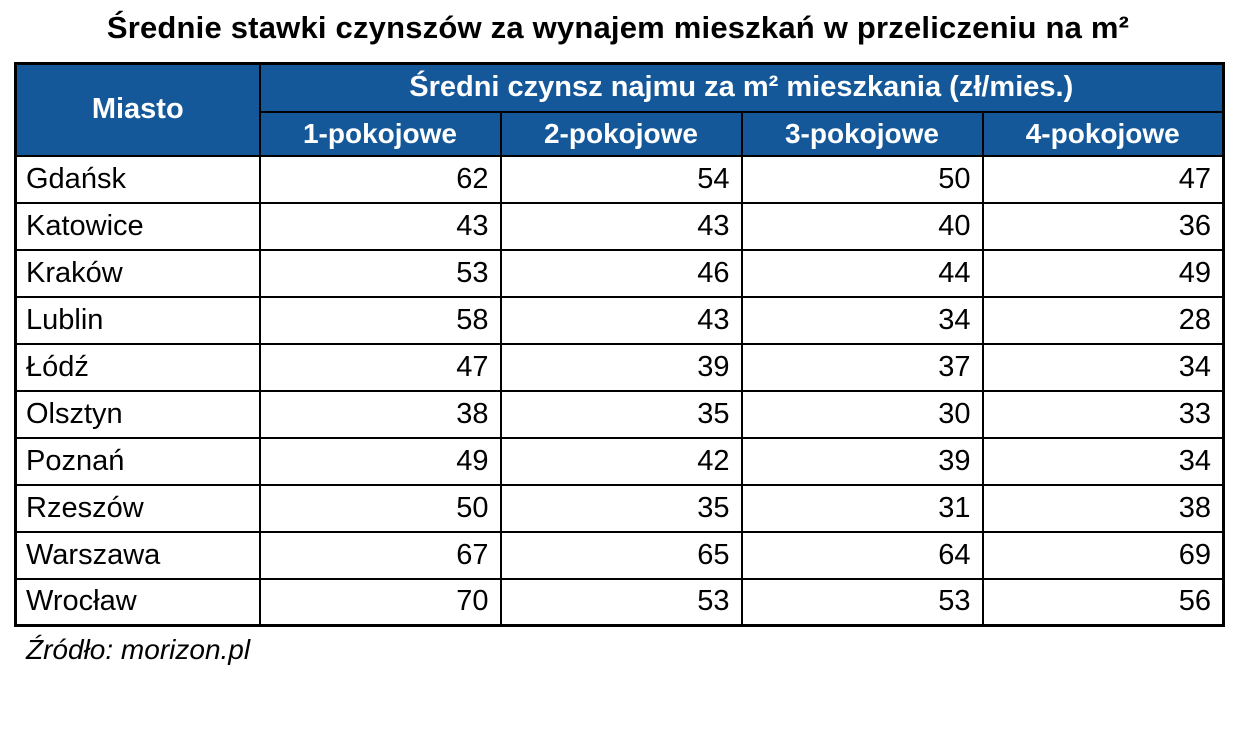 The width and height of the screenshot is (1236, 731). Describe the element at coordinates (862, 602) in the screenshot. I see `value-cell-3-room: 53` at that location.